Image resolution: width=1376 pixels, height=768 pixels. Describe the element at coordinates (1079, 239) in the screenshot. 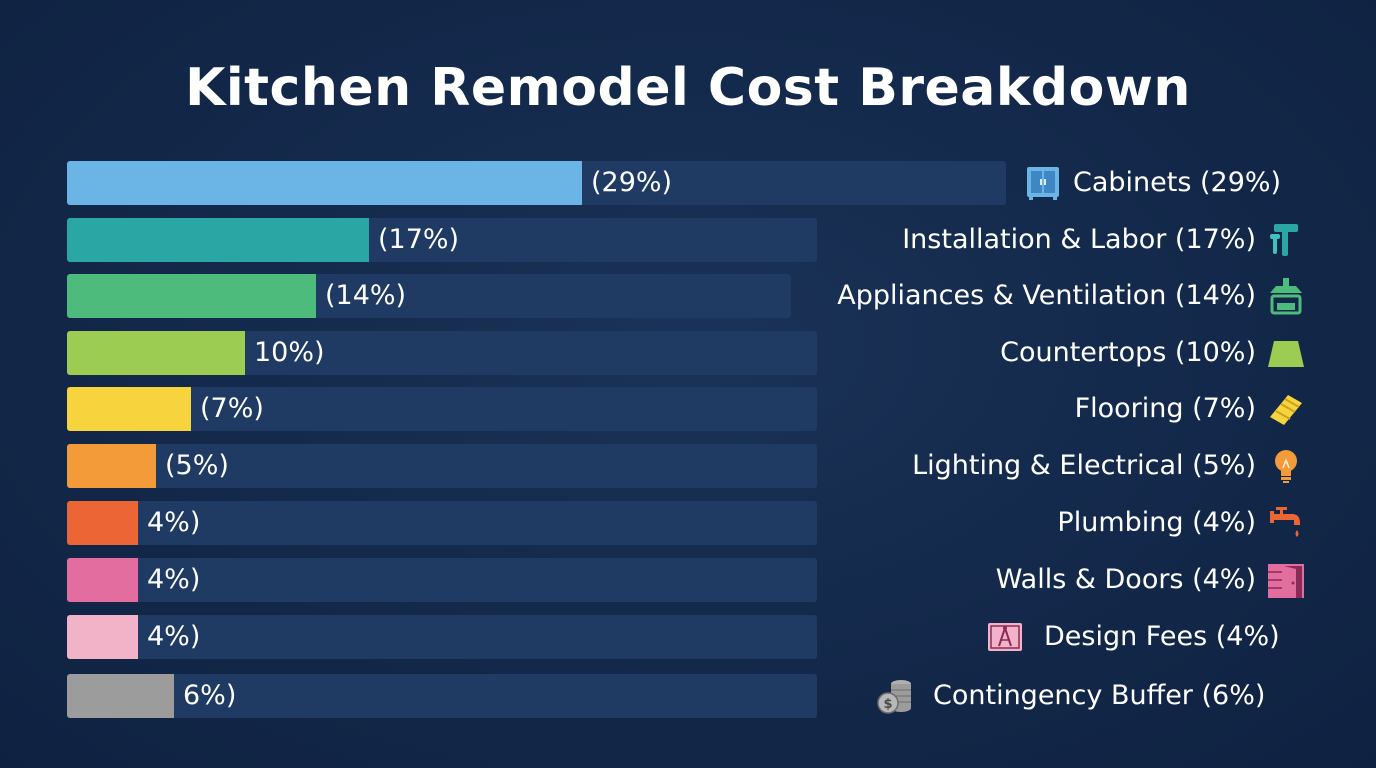

I see `category-label: Installation & Labor (17%)` at that location.